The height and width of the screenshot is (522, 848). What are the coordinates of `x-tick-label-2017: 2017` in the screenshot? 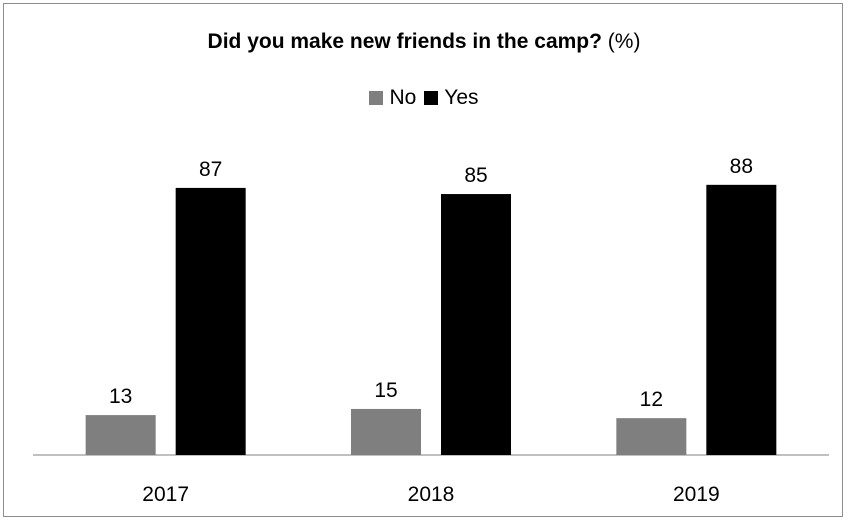 It's located at (165, 494).